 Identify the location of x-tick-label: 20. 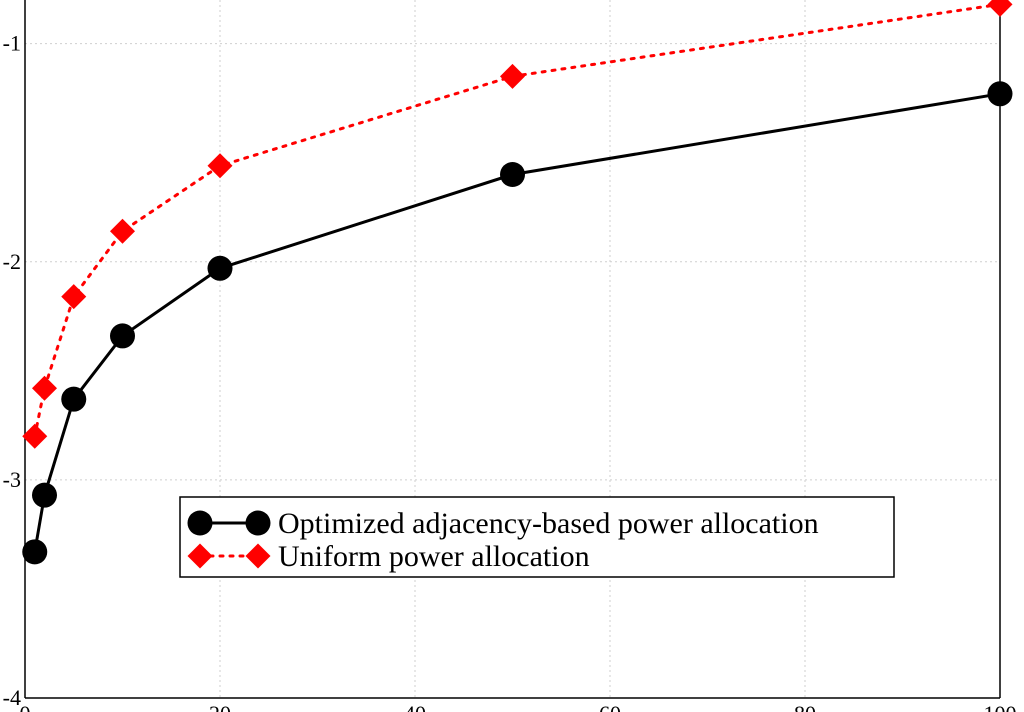
(220, 706).